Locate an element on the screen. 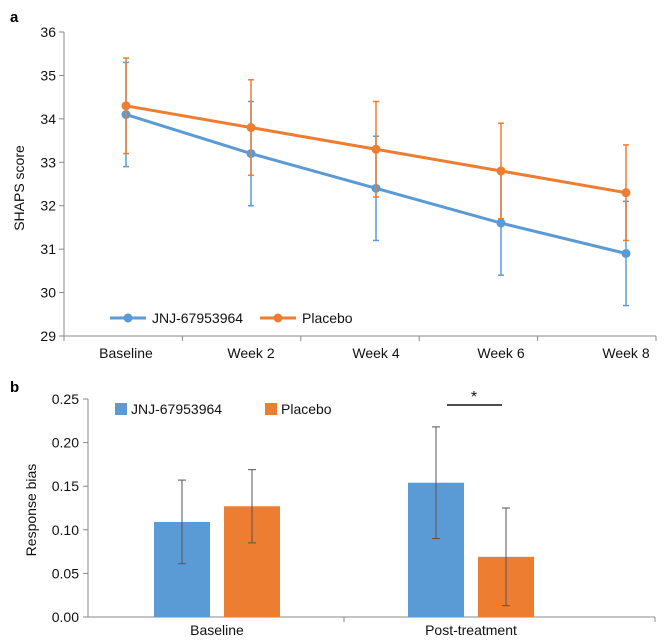 Image resolution: width=672 pixels, height=641 pixels. panel-a-y-tick-label: 35 is located at coordinates (48, 75).